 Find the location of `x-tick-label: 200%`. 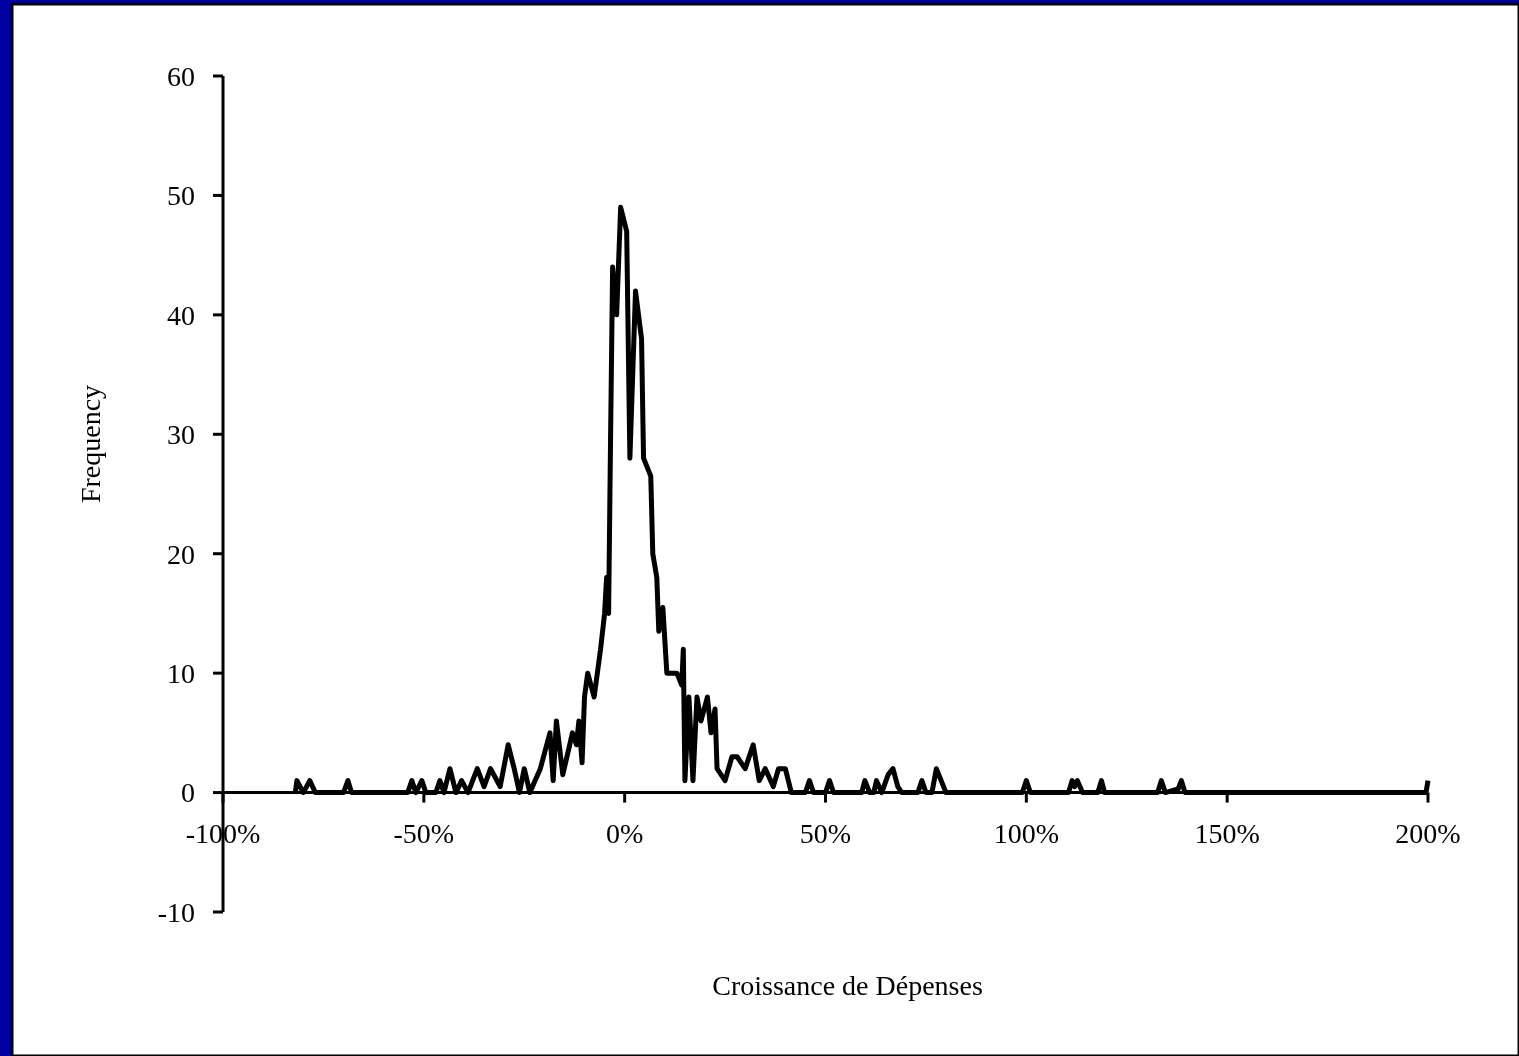

x-tick-label: 200% is located at coordinates (1428, 833).